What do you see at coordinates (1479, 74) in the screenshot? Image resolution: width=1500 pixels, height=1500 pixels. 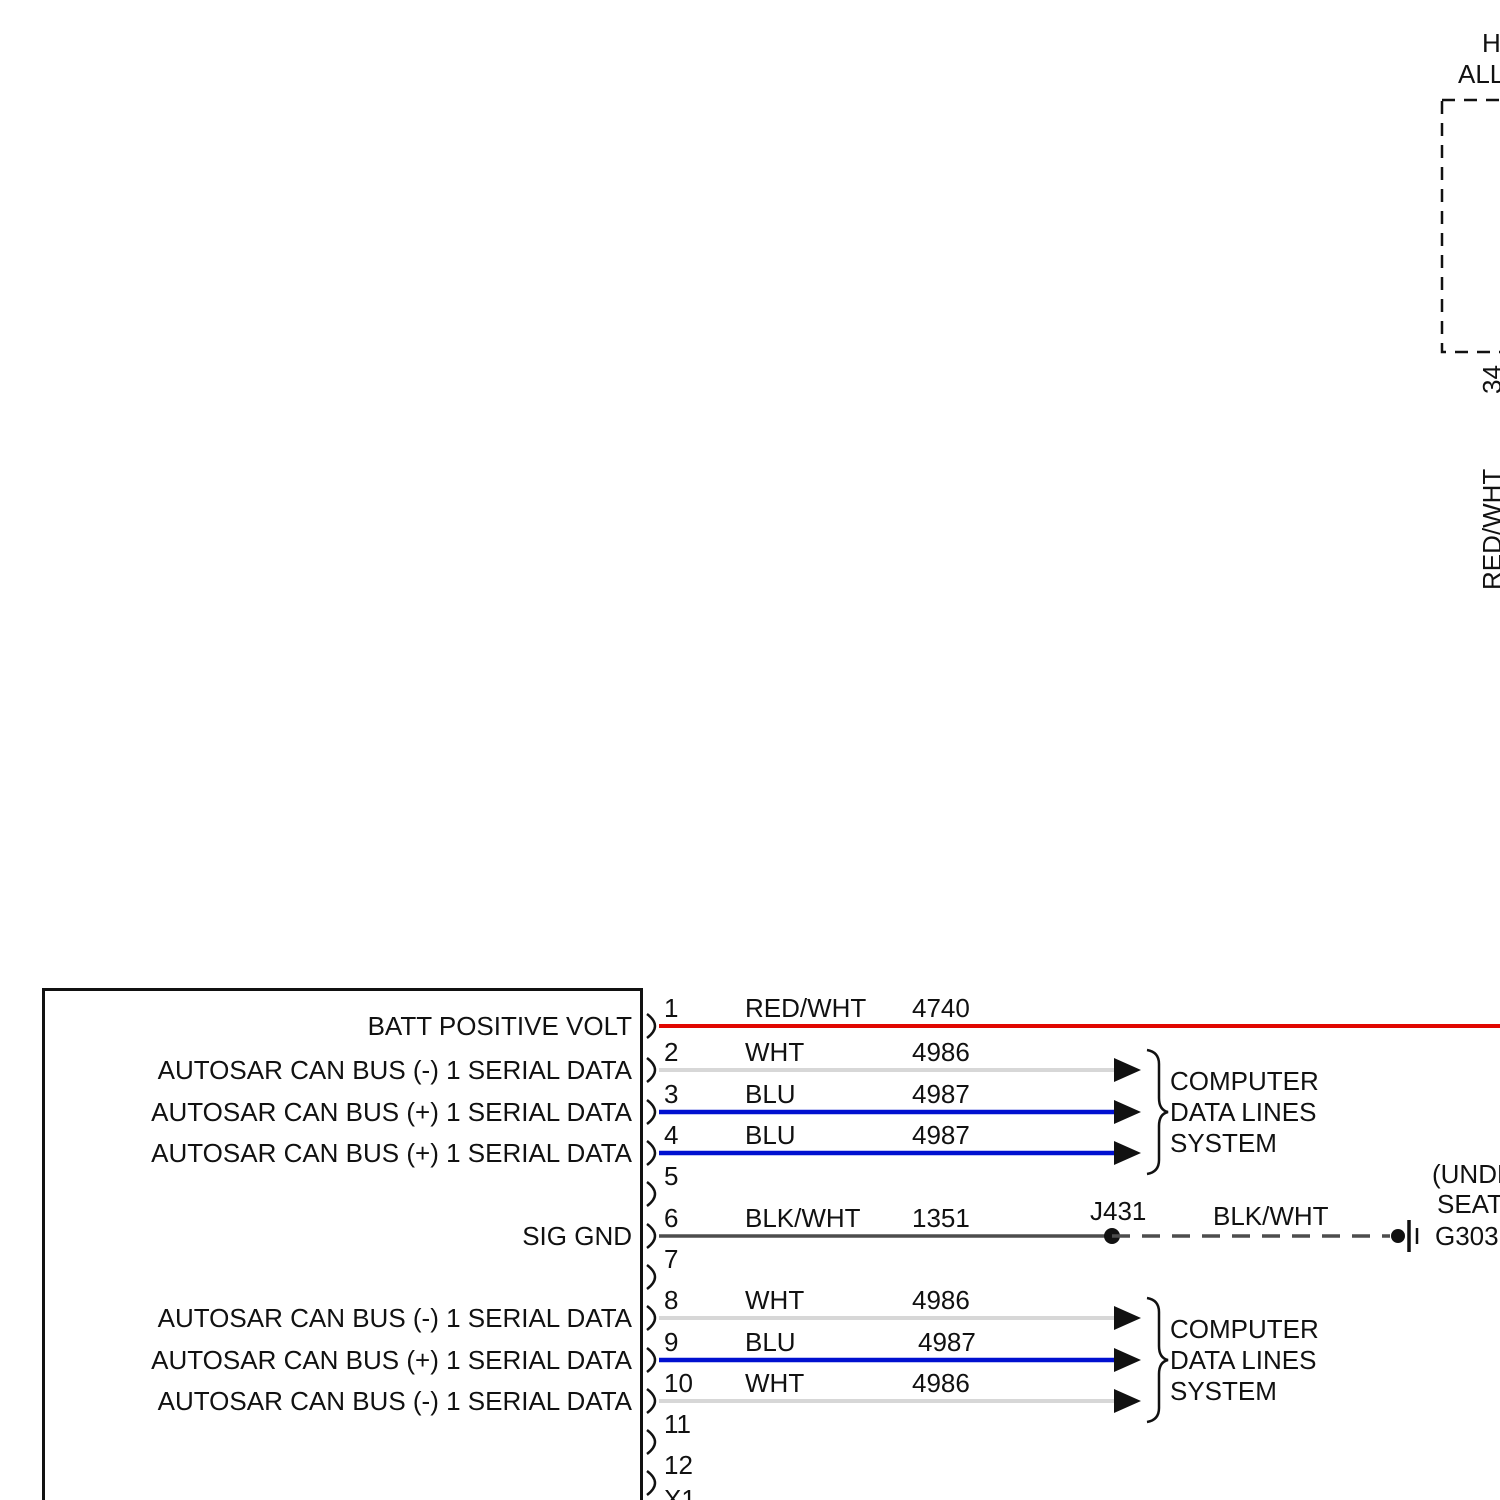 I see `fuse-box-label-line2: ALL` at bounding box center [1479, 74].